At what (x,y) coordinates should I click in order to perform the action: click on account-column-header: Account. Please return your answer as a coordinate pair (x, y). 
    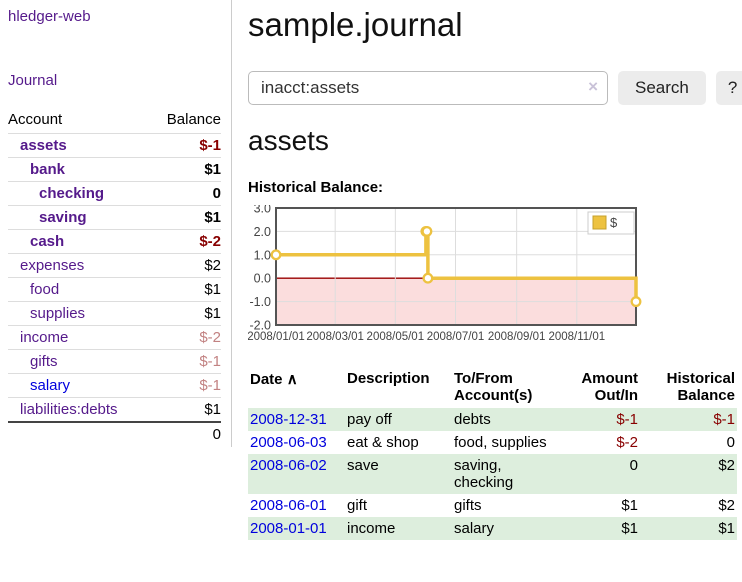
    Looking at the image, I should click on (35, 119).